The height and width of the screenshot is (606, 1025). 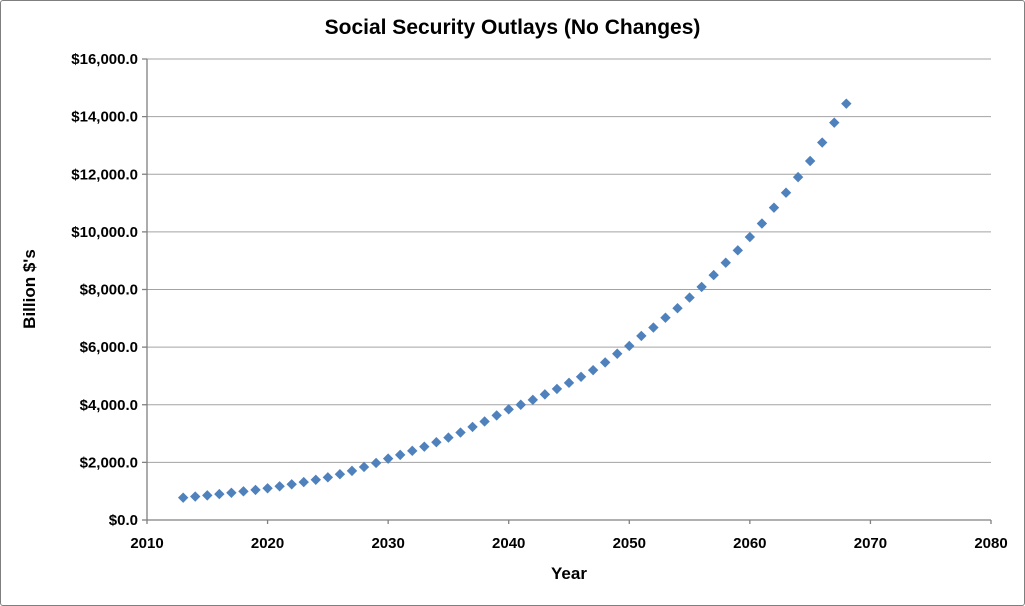 What do you see at coordinates (749, 543) in the screenshot?
I see `x-tick-label: 2060` at bounding box center [749, 543].